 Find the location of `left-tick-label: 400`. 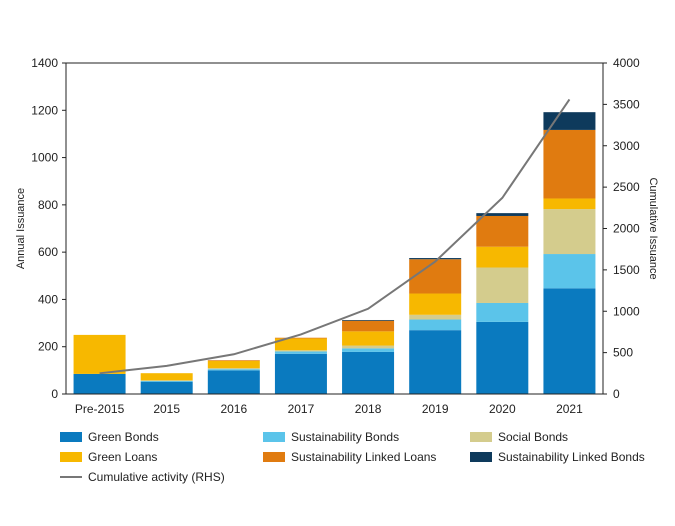

left-tick-label: 400 is located at coordinates (48, 299).